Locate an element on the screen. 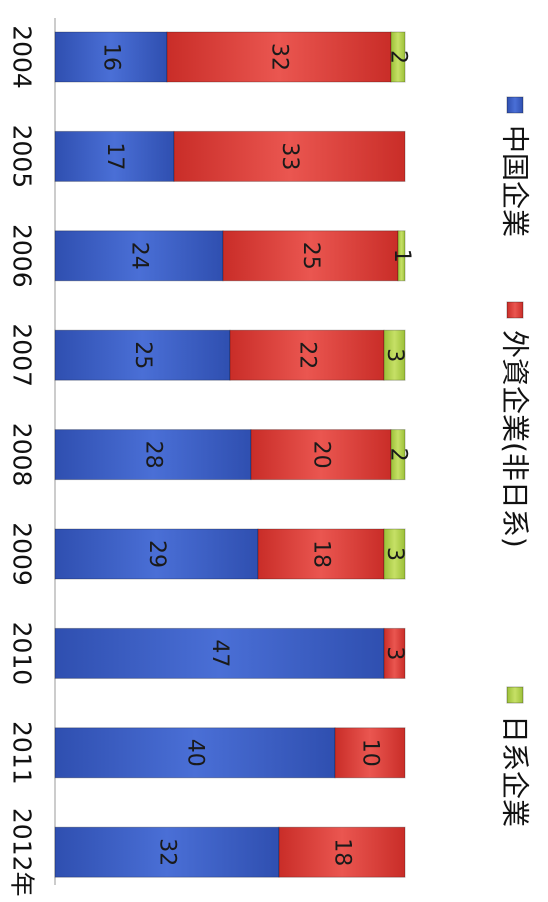 The height and width of the screenshot is (902, 548). data-label: 47 is located at coordinates (219, 653).